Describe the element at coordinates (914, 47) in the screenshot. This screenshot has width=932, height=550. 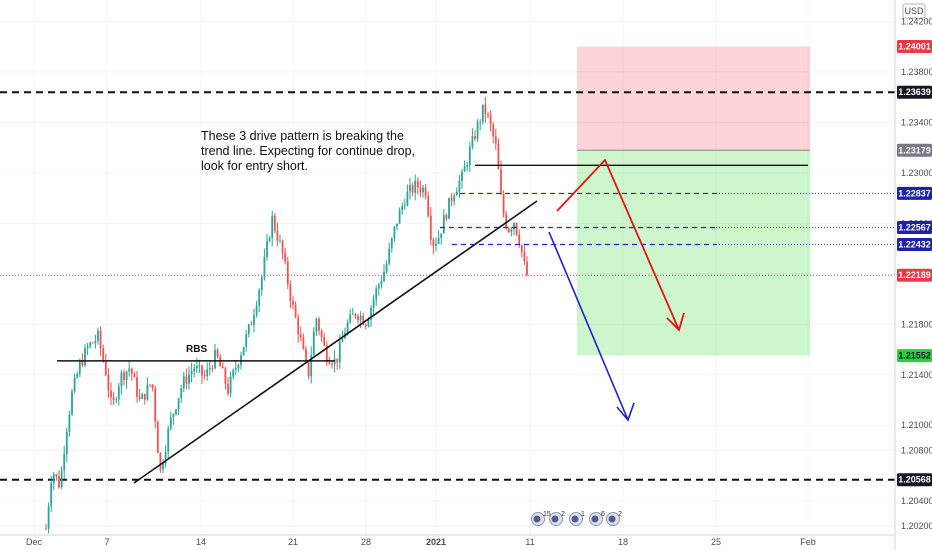
I see `price-badge-1.24001: 1.24001` at that location.